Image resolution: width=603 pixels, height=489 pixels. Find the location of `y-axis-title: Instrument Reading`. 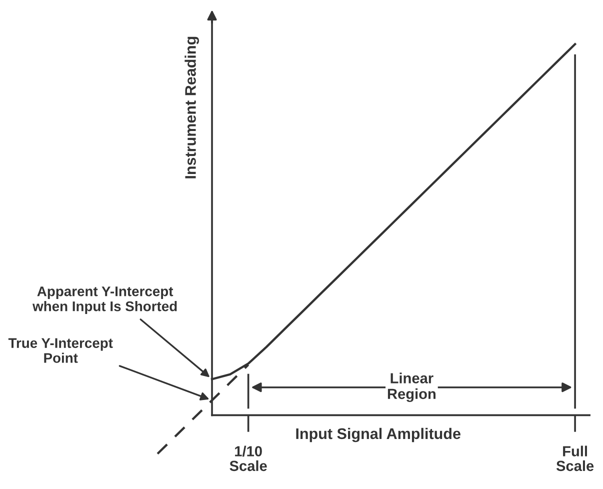

y-axis-title: Instrument Reading is located at coordinates (191, 107).